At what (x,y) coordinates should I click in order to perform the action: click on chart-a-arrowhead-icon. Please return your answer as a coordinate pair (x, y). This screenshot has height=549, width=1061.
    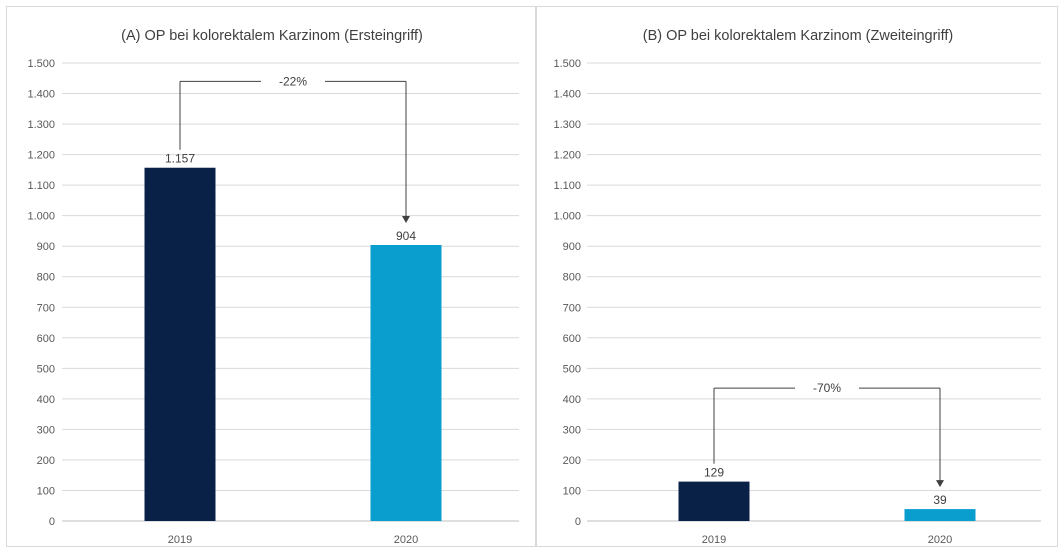
    Looking at the image, I should click on (406, 219).